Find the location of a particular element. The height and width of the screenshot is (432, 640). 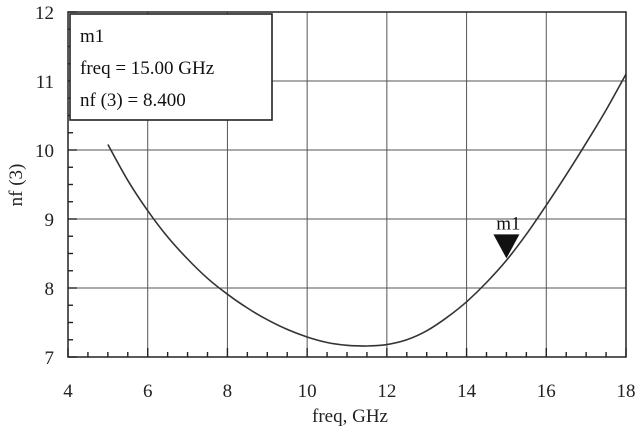

x-tick-label: 14 is located at coordinates (467, 391).